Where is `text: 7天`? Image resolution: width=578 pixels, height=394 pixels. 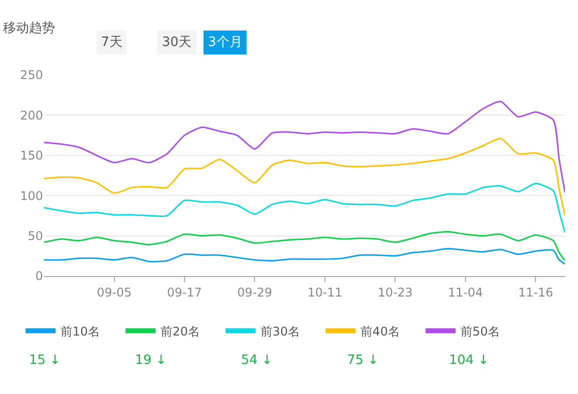 text: 7天 is located at coordinates (111, 42).